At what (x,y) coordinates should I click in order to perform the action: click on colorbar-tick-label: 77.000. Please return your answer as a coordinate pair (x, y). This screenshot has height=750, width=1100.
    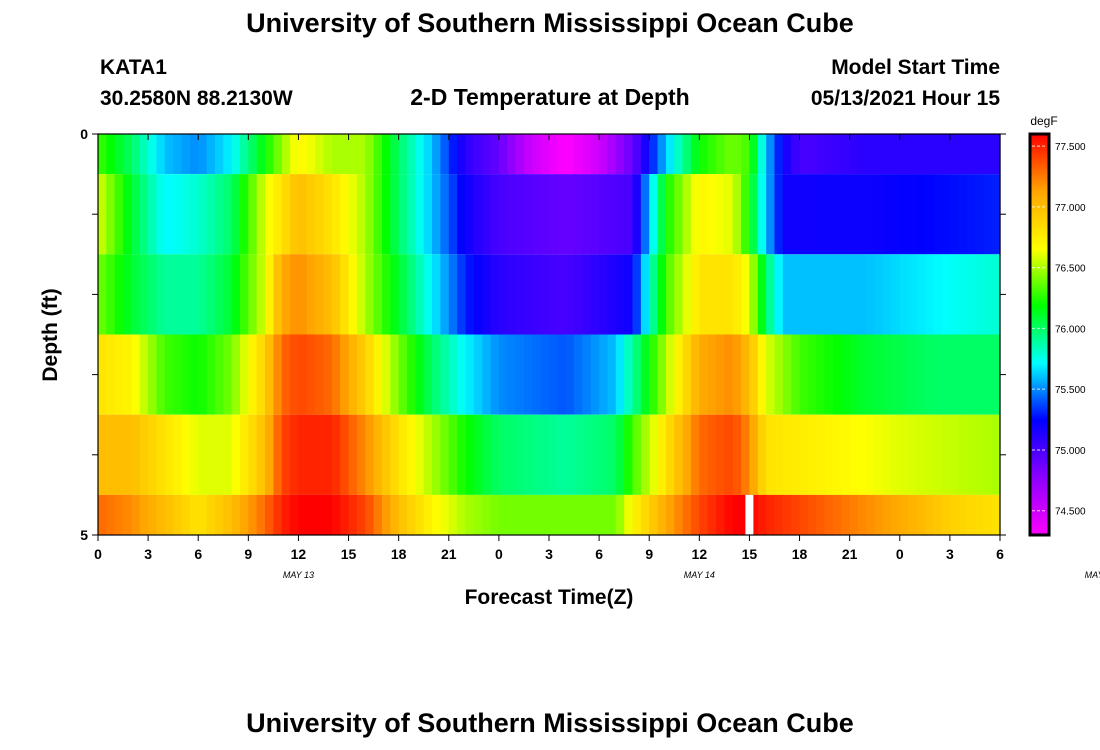
    Looking at the image, I should click on (1070, 208).